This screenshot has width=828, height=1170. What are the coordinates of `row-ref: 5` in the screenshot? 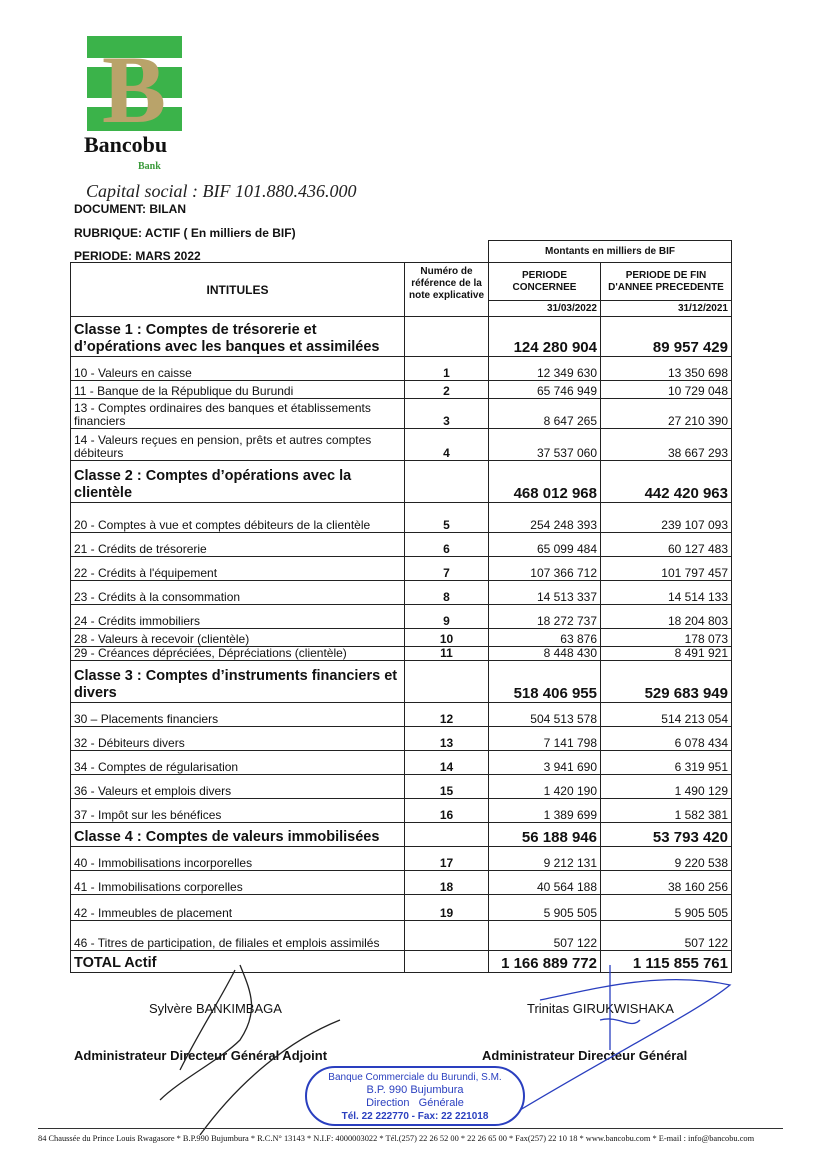 It's located at (446, 517).